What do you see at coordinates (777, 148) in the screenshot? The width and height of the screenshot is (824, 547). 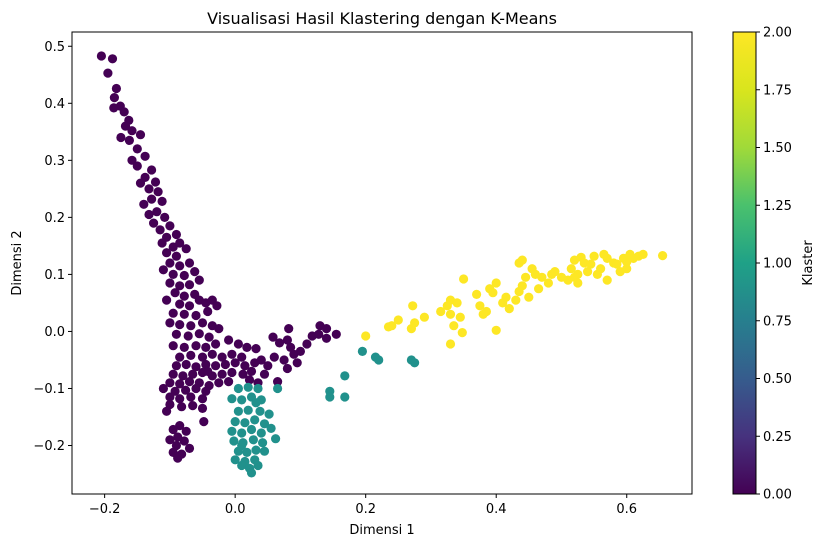 I see `colorbar-tick-label: 1.50` at bounding box center [777, 148].